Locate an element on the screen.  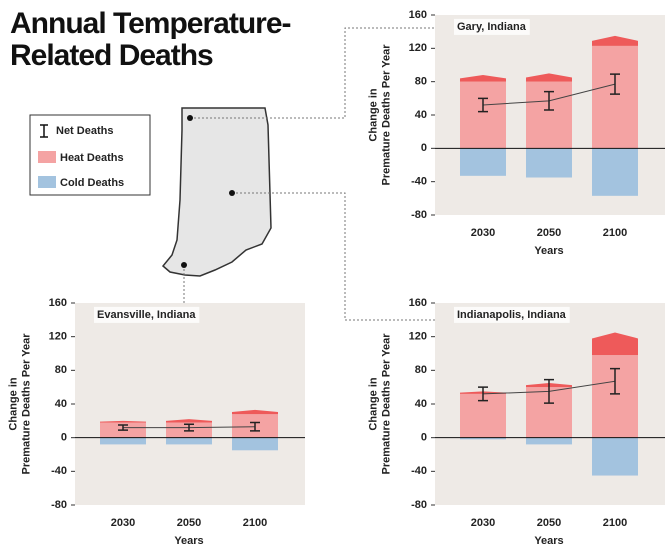
indiana-map is located at coordinates (216, 192).